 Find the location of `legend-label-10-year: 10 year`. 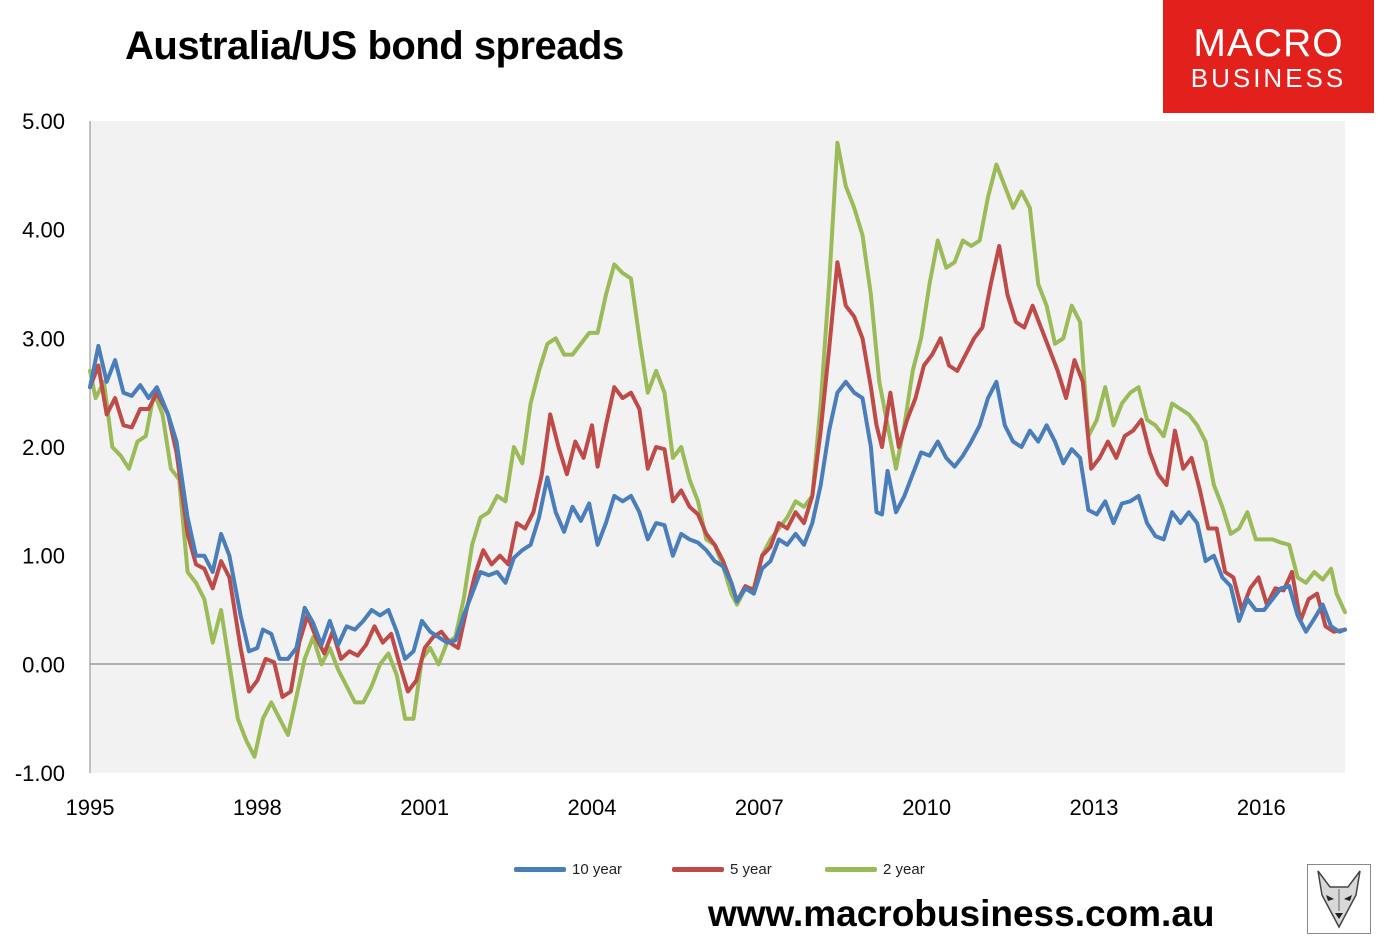

legend-label-10-year: 10 year is located at coordinates (597, 869).